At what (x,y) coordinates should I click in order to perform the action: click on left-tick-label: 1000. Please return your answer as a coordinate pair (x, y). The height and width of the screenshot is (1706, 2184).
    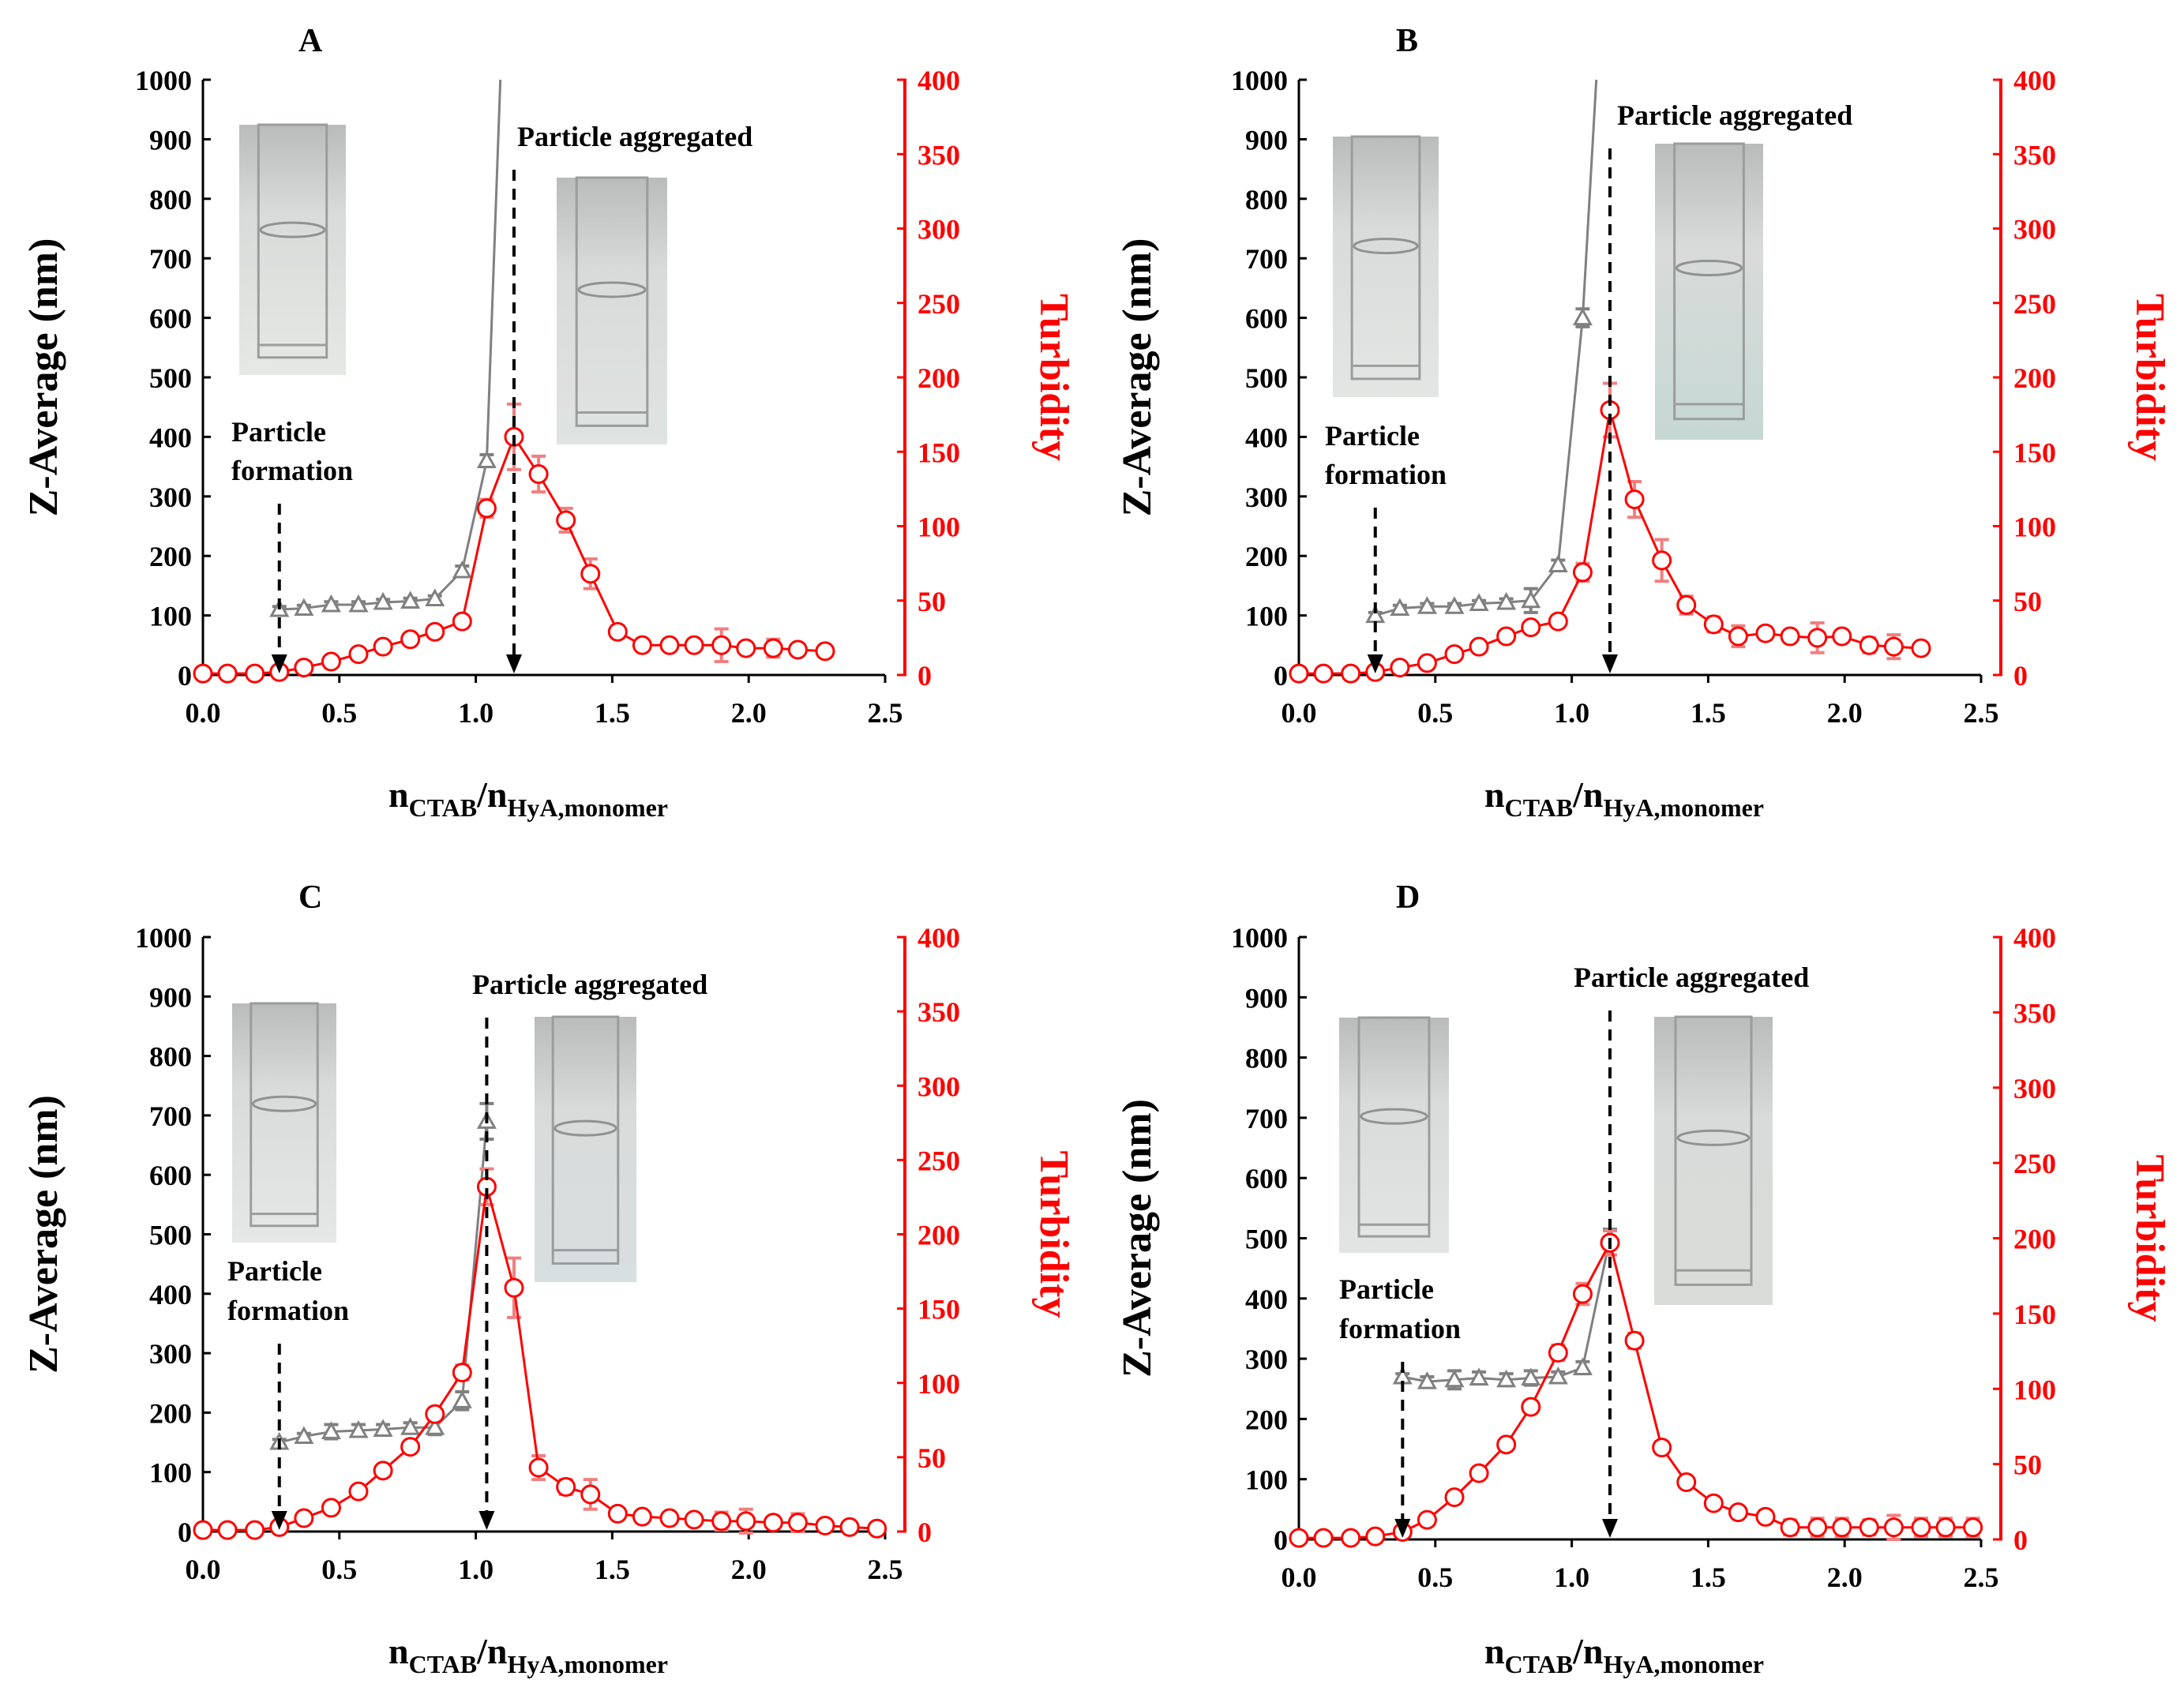
    Looking at the image, I should click on (1259, 80).